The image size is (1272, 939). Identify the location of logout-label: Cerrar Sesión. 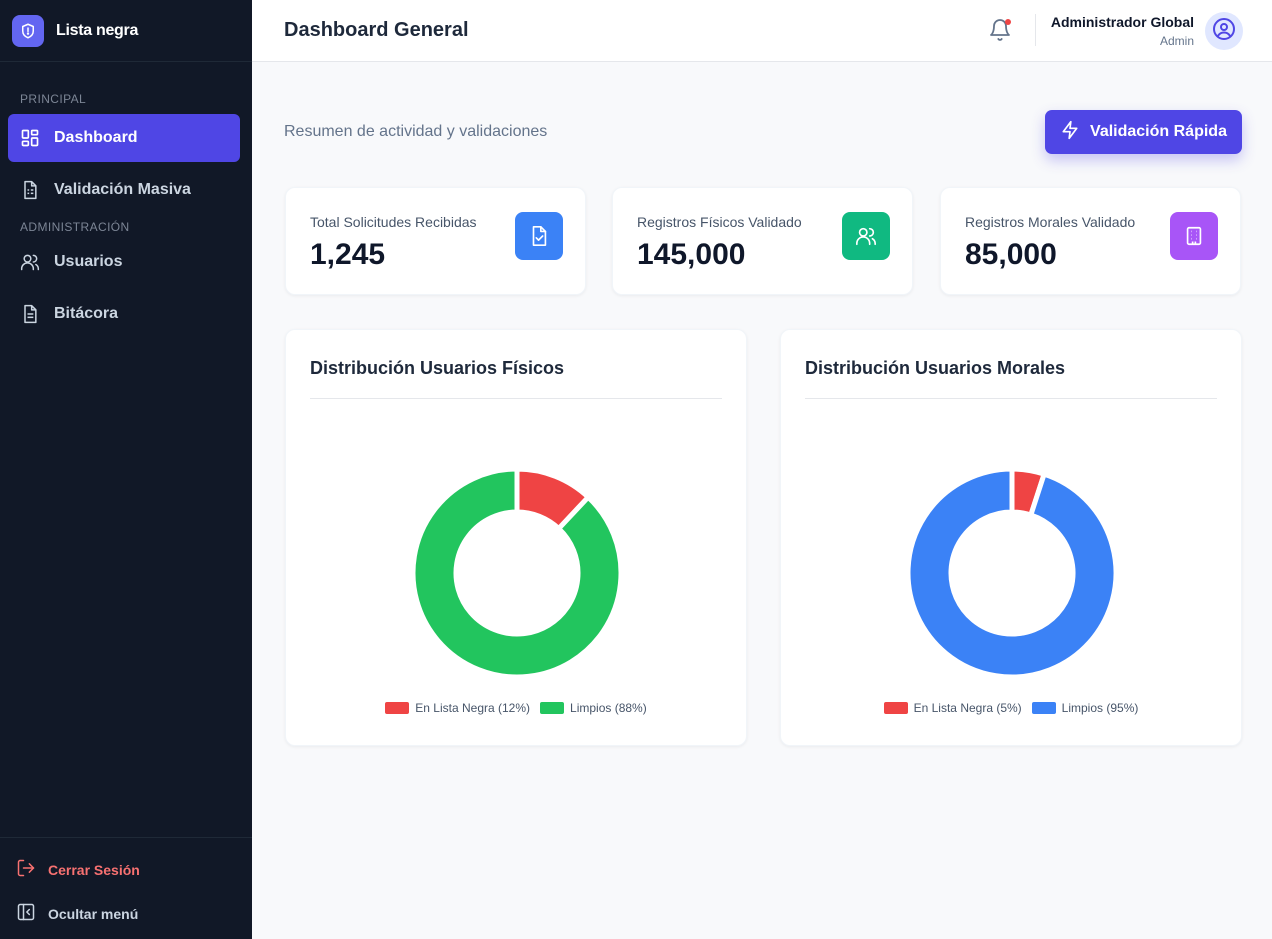
(94, 869).